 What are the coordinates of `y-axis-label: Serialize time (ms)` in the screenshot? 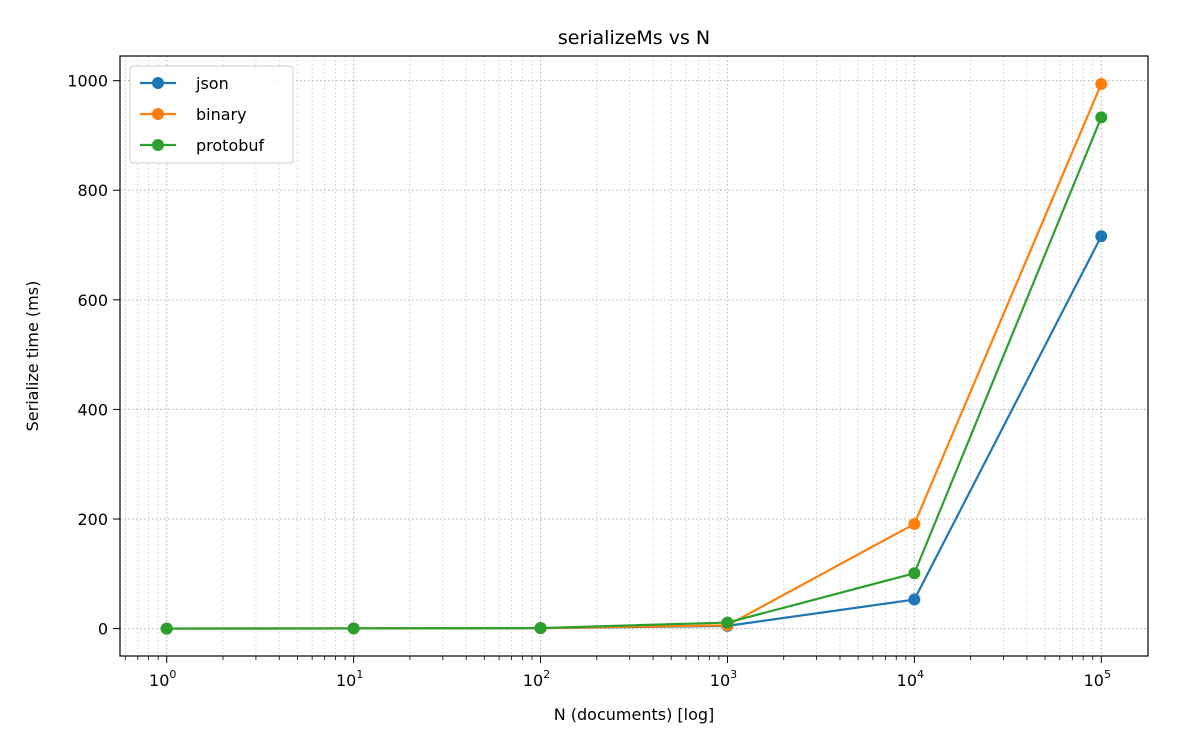 It's located at (32, 356).